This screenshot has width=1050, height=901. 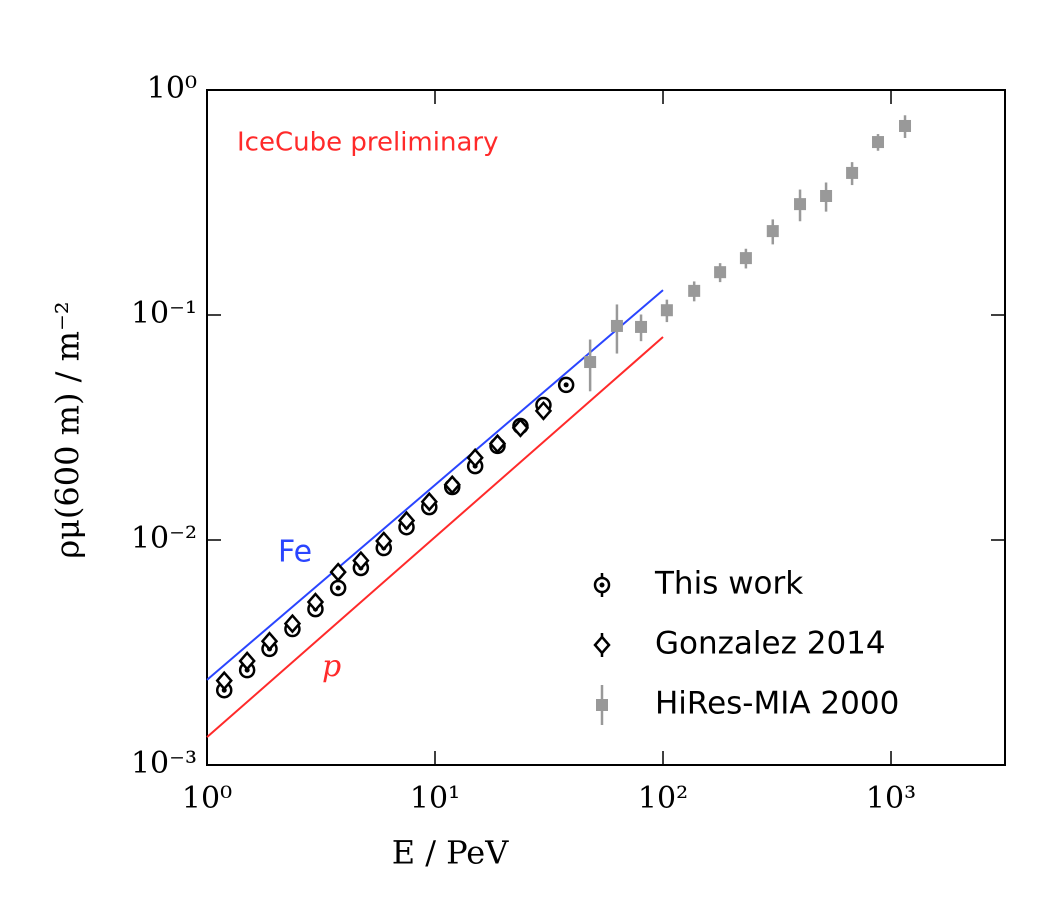 I want to click on x-tick-label: 10¹, so click(x=435, y=798).